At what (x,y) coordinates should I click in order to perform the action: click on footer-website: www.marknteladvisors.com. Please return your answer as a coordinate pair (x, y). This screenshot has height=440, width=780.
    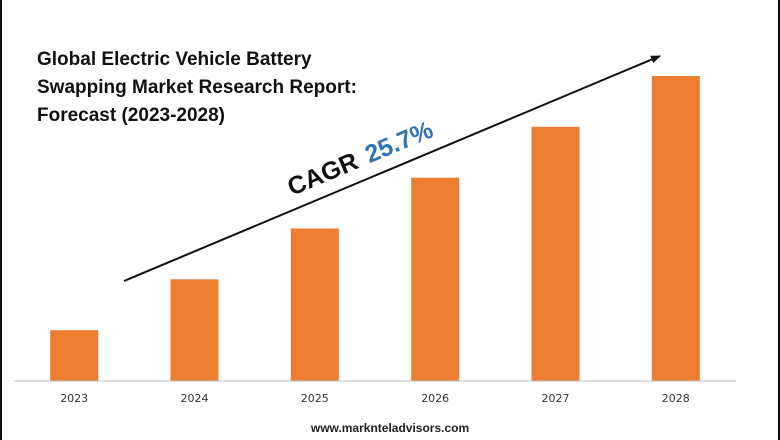
    Looking at the image, I should click on (390, 428).